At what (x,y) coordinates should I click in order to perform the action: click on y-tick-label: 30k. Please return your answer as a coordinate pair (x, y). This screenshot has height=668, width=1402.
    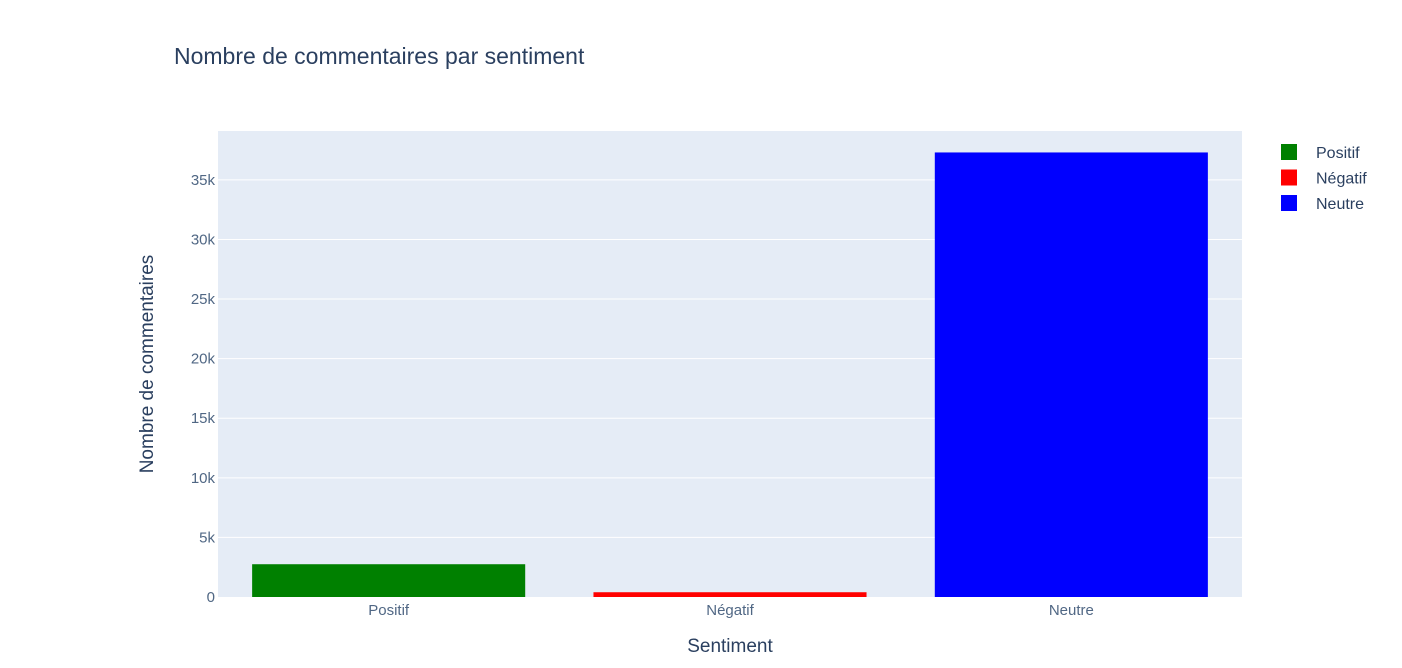
    Looking at the image, I should click on (203, 239).